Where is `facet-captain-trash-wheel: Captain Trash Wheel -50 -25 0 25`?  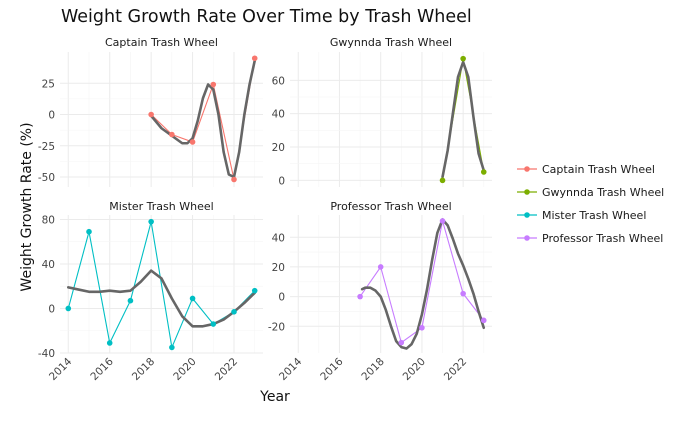
facet-captain-trash-wheel: Captain Trash Wheel -50 -25 0 25 is located at coordinates (150, 111).